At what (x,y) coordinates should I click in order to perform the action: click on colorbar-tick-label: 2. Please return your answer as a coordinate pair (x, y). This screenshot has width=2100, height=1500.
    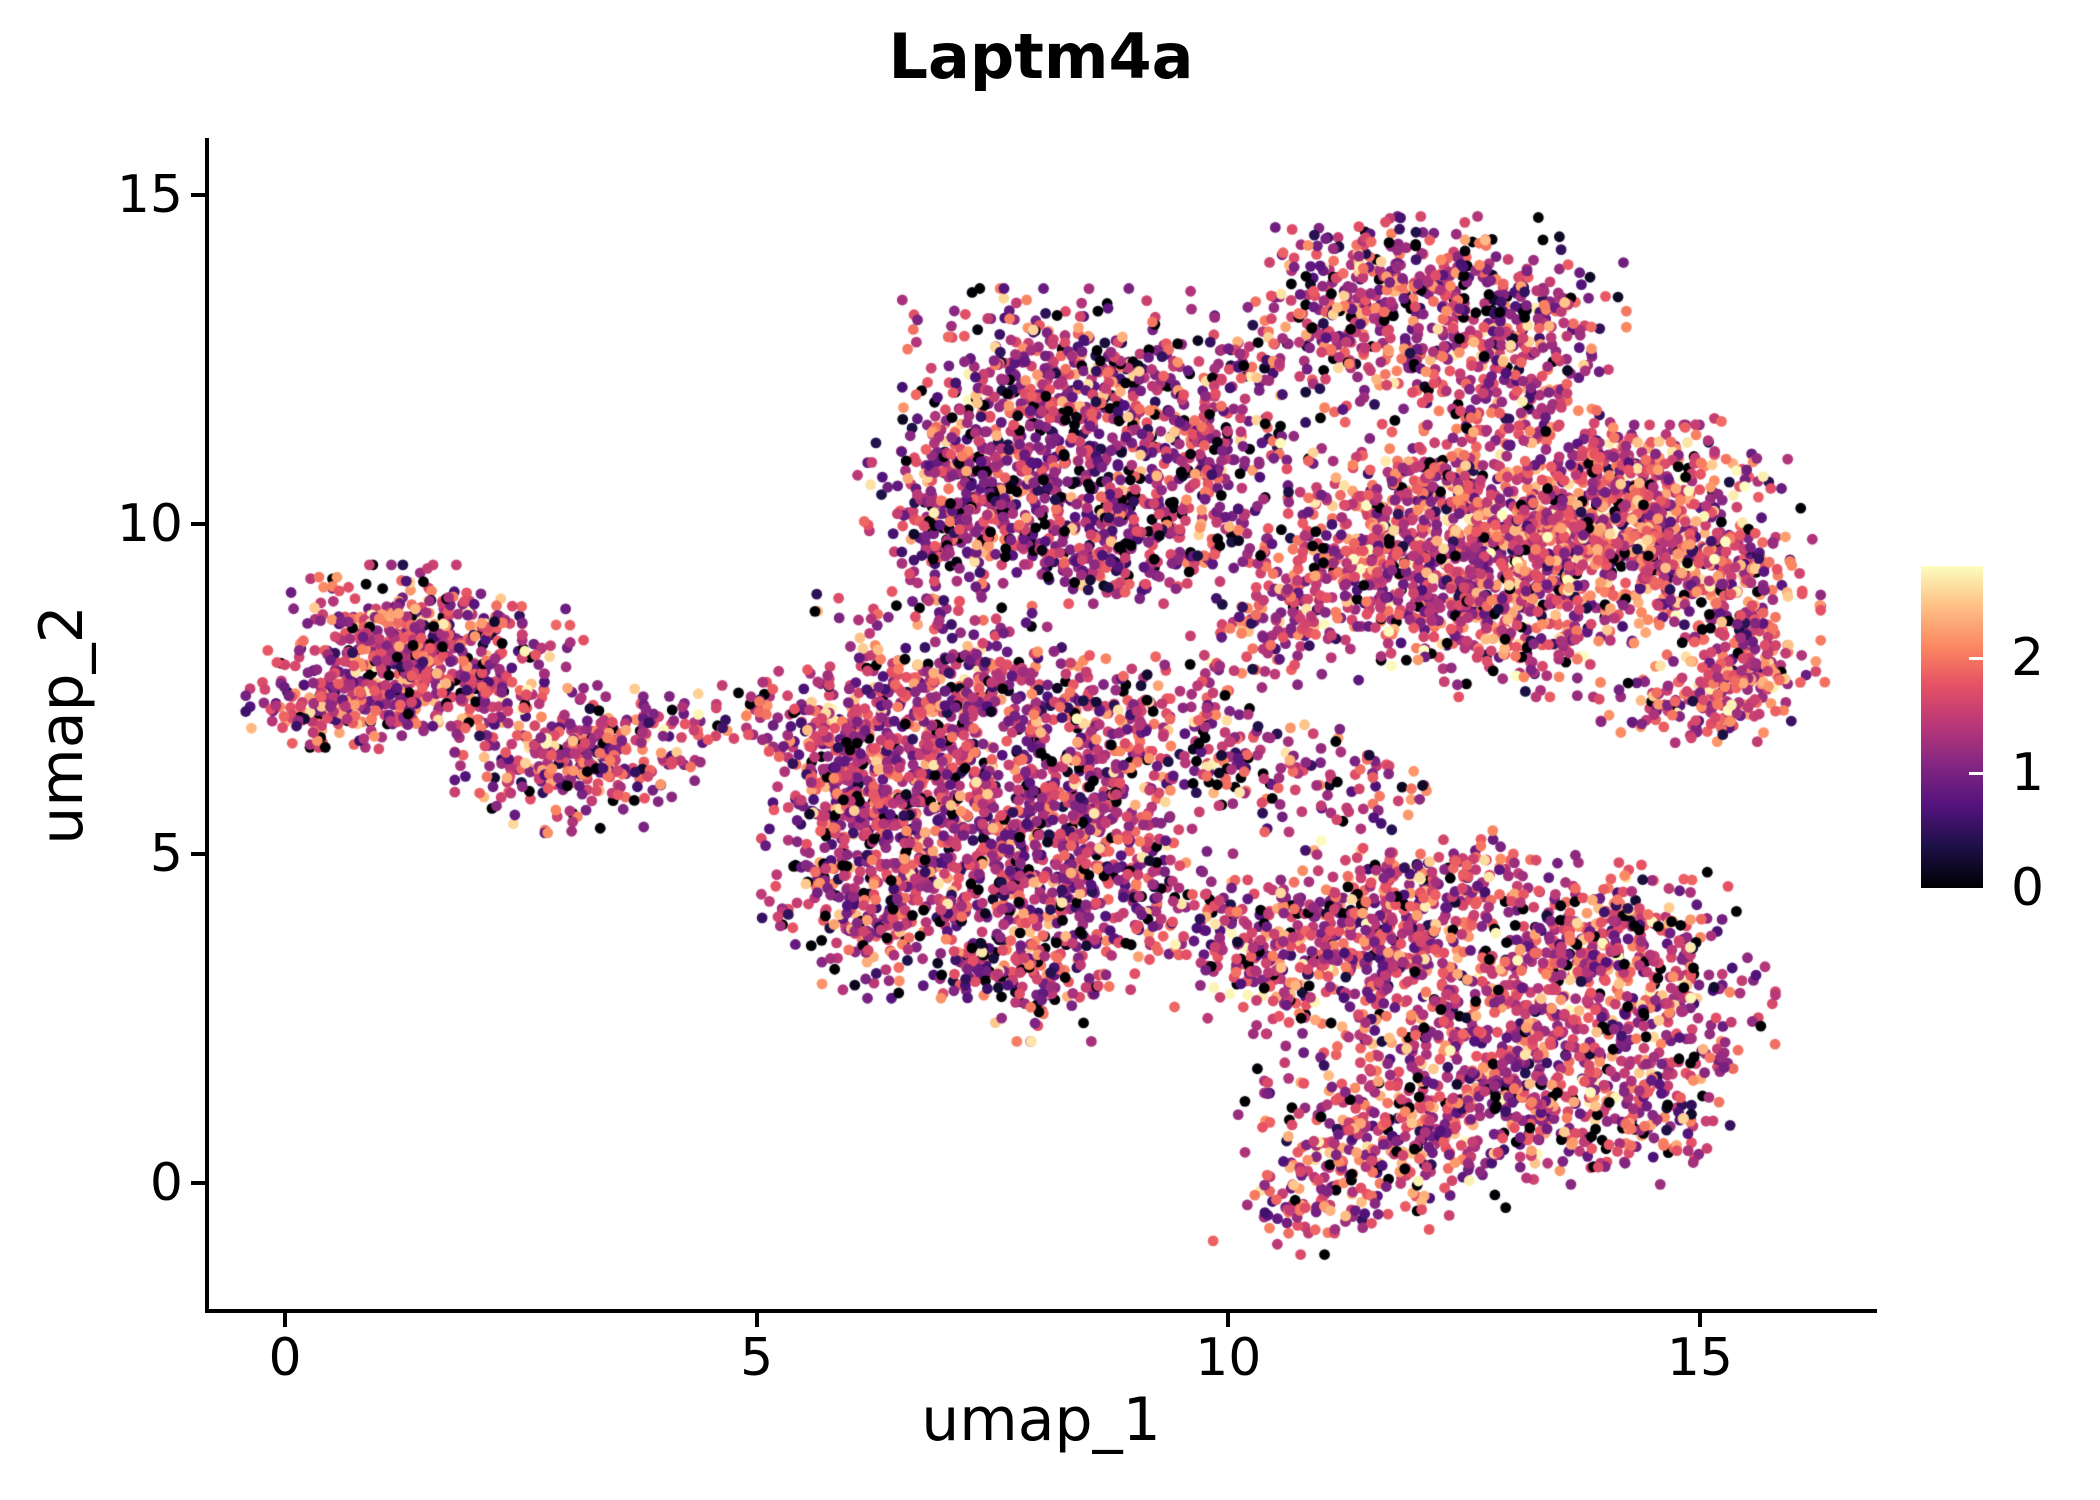
    Looking at the image, I should click on (2028, 658).